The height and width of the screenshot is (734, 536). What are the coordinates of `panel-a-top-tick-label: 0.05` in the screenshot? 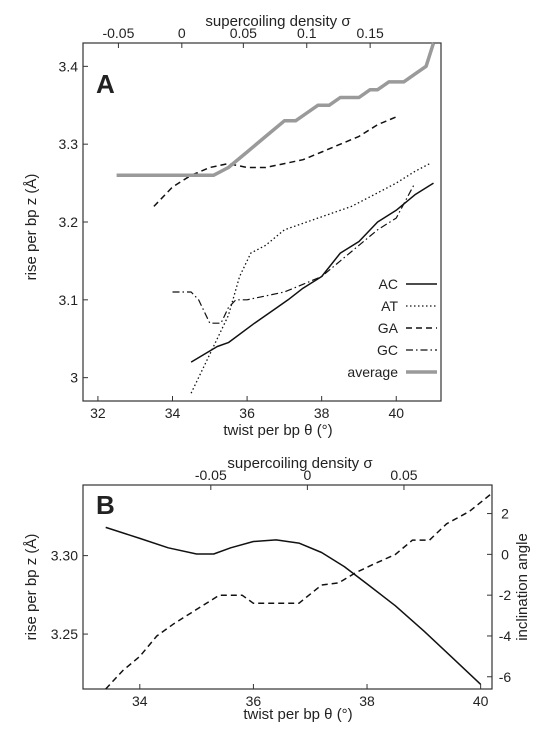 It's located at (243, 33).